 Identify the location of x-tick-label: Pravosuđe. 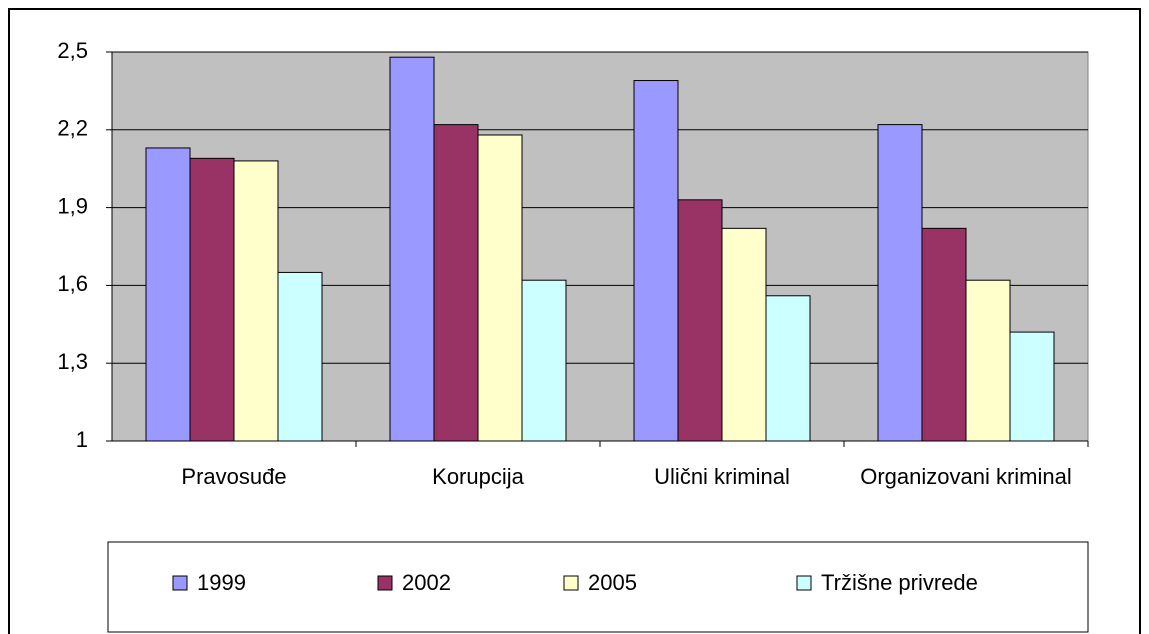
(234, 476).